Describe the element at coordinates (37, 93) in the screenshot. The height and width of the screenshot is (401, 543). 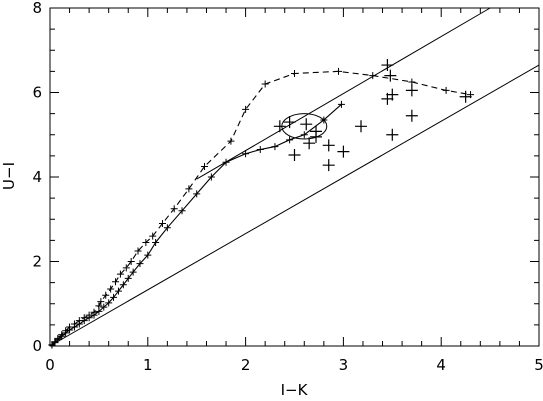
I see `y-tick-label: 6` at that location.